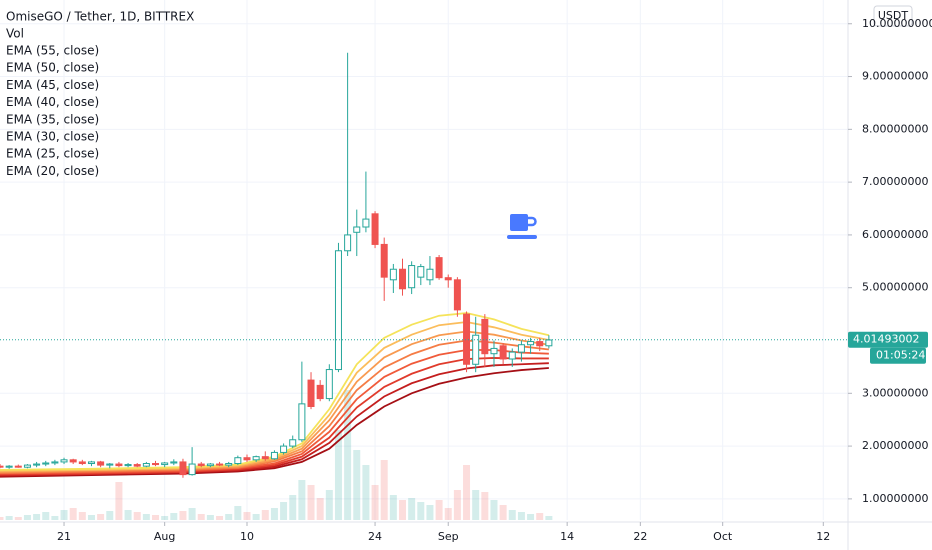 Image resolution: width=932 pixels, height=550 pixels. I want to click on coffee-icon, so click(522, 226).